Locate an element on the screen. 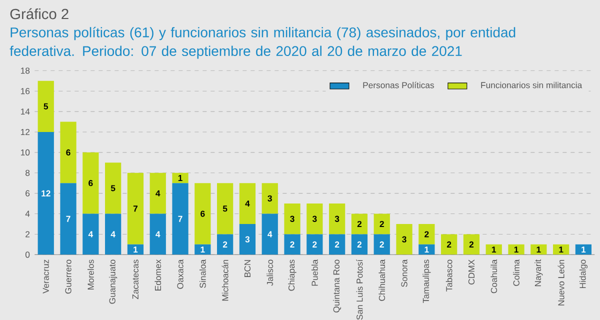 Image resolution: width=600 pixels, height=320 pixels. x-tick-label: Jalisco is located at coordinates (270, 273).